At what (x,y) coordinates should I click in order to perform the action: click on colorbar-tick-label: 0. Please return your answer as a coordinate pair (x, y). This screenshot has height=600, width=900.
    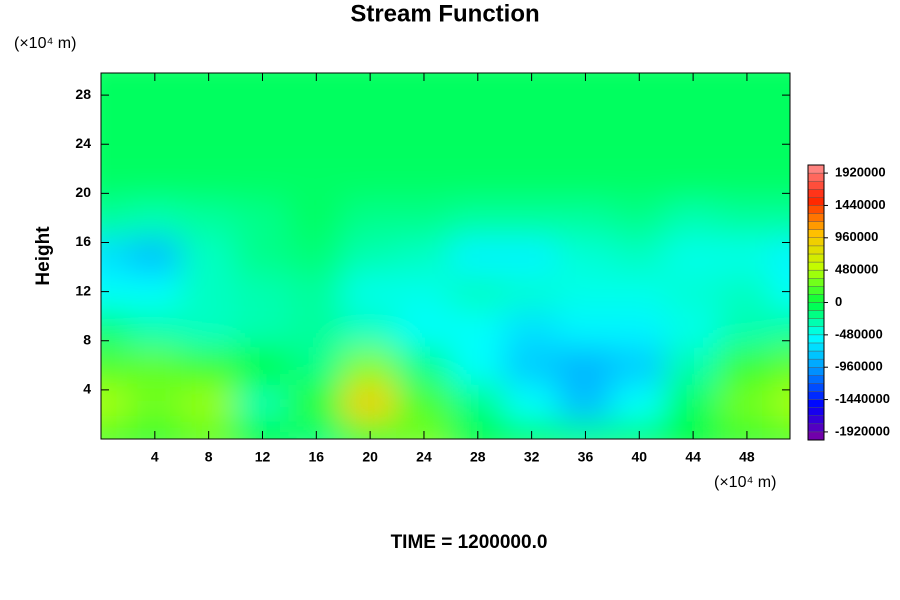
    Looking at the image, I should click on (838, 301).